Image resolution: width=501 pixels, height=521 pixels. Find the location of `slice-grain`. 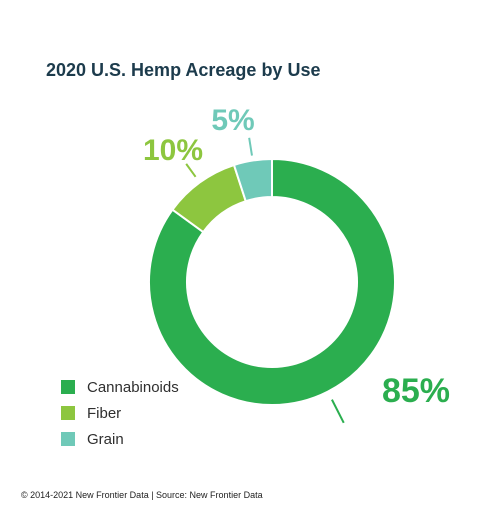

slice-grain is located at coordinates (252, 180).